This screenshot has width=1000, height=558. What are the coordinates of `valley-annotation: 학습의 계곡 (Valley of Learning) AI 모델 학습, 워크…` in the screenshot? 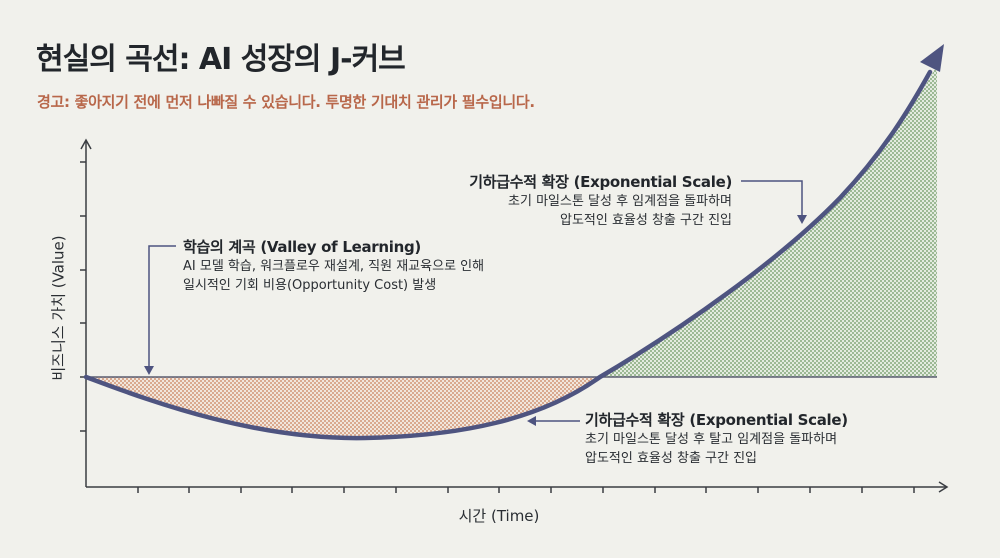 It's located at (333, 265).